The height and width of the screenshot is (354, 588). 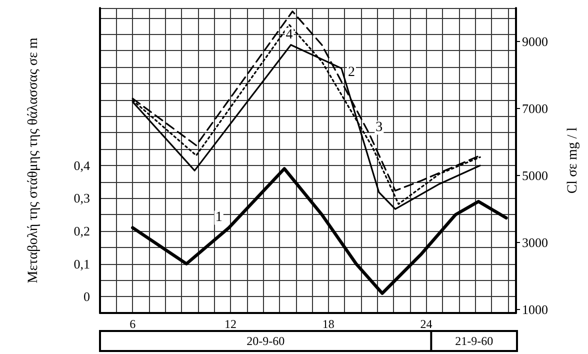 I want to click on series-label: 3, so click(x=379, y=128).